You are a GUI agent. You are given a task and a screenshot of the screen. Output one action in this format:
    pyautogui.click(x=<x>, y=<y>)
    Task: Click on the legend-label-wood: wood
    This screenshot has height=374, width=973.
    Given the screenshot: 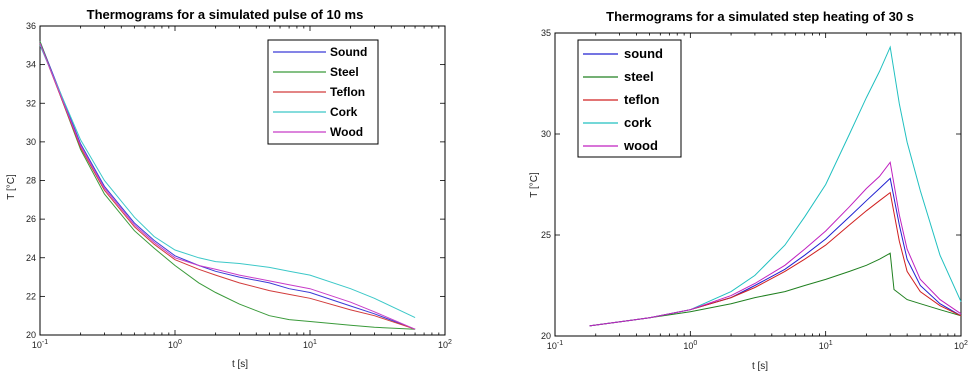 What is the action you would take?
    pyautogui.click(x=640, y=145)
    